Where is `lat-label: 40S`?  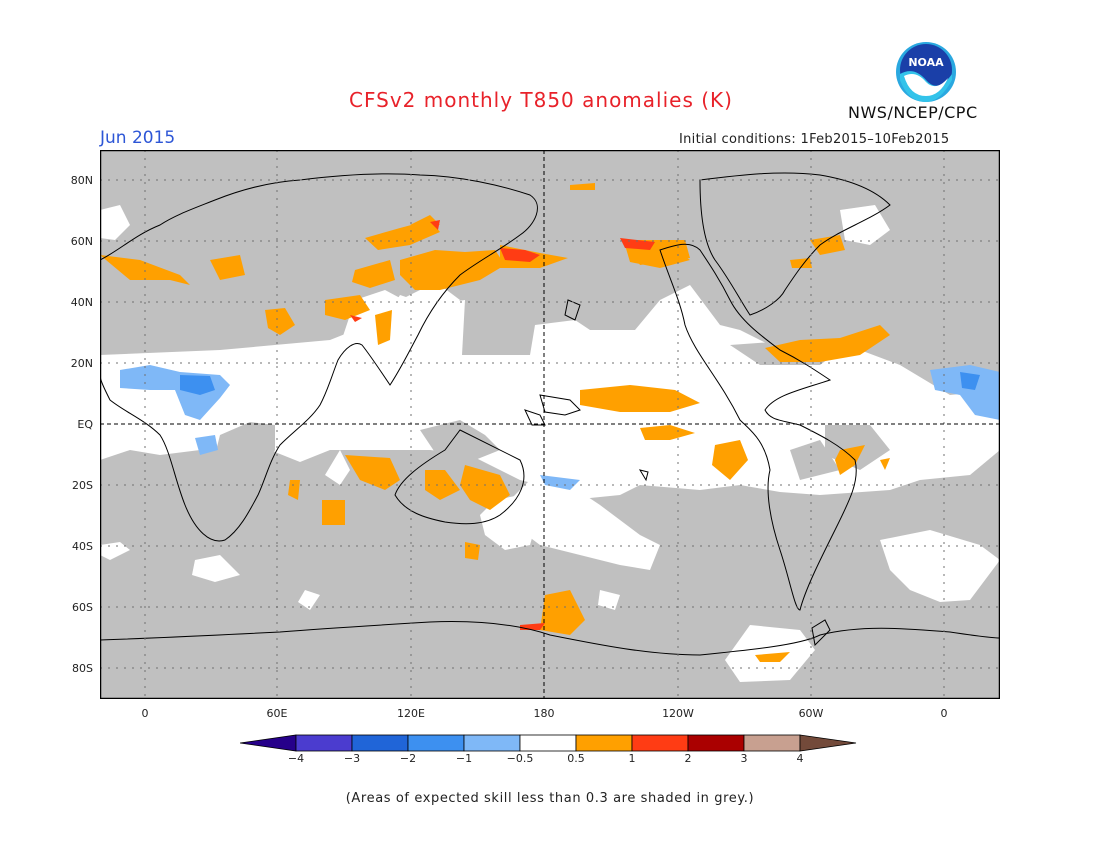
lat-label: 40S is located at coordinates (82, 546).